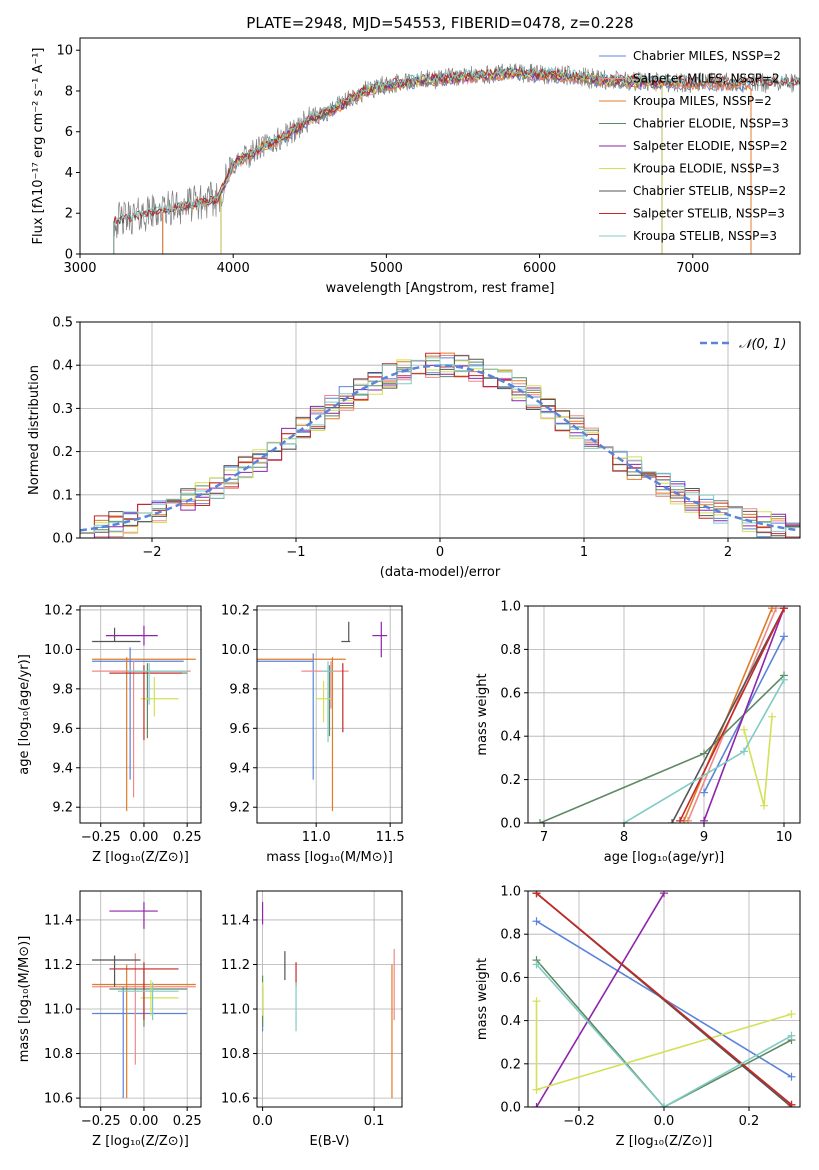 The height and width of the screenshot is (1170, 819). I want to click on y-tick-label: 0.0, so click(510, 824).